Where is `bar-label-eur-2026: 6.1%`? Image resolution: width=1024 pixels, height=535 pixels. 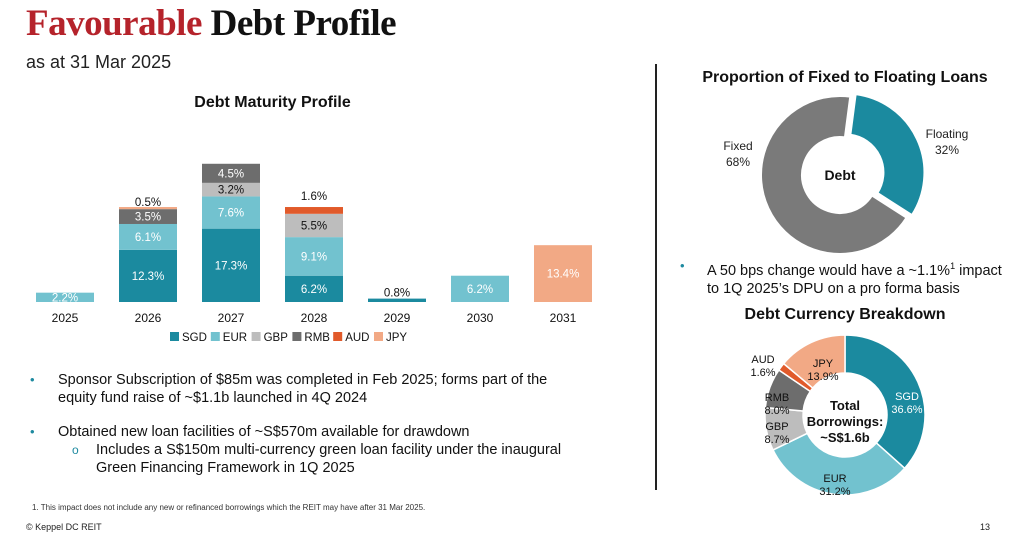 bar-label-eur-2026: 6.1% is located at coordinates (148, 238).